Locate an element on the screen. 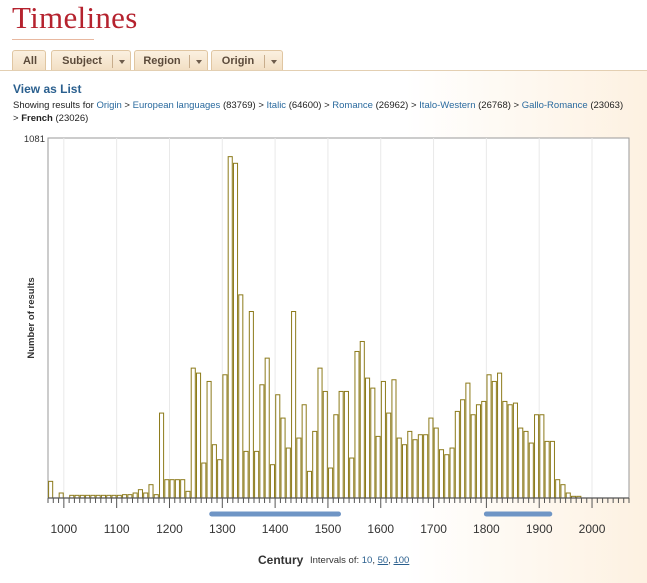 This screenshot has height=583, width=647. x-tick-label: 1300 is located at coordinates (222, 529).